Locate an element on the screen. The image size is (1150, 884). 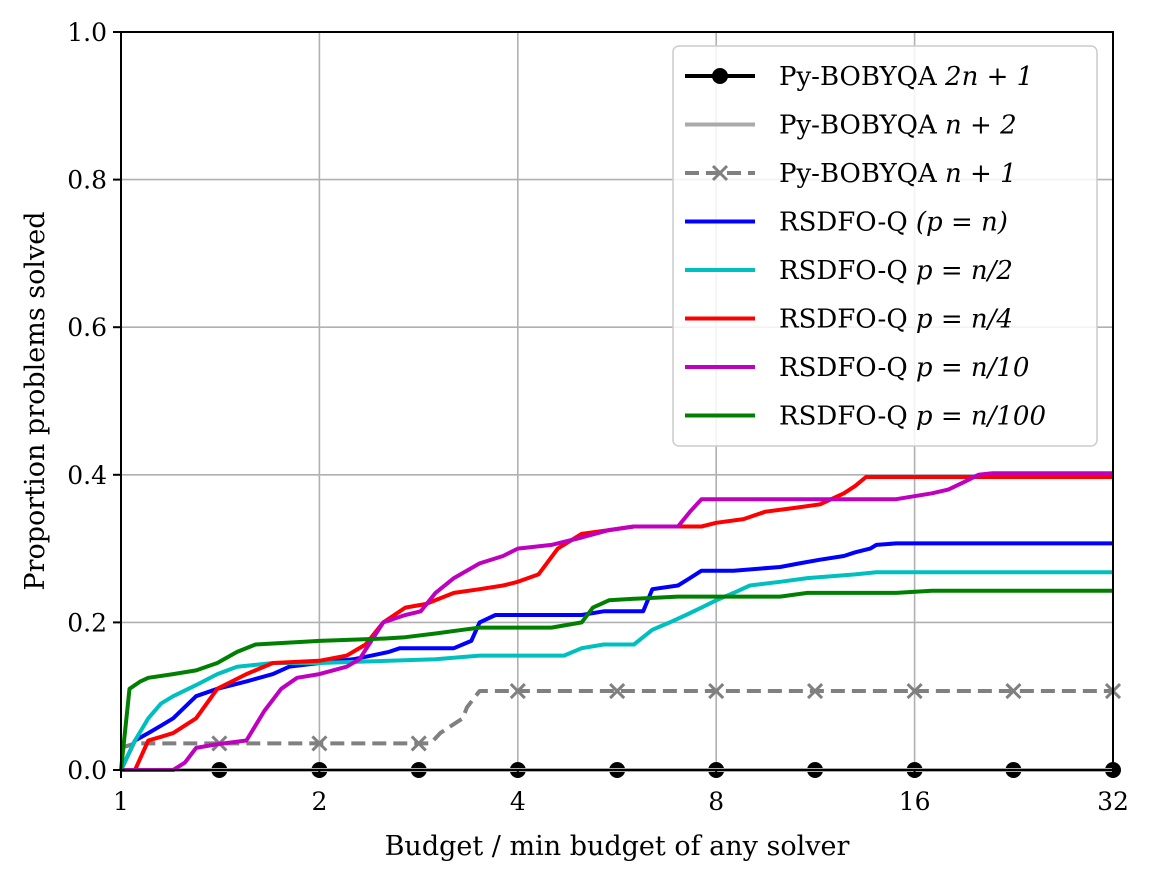
legend-entry-5: RSDFO-Q p = n/4 is located at coordinates (849, 320).